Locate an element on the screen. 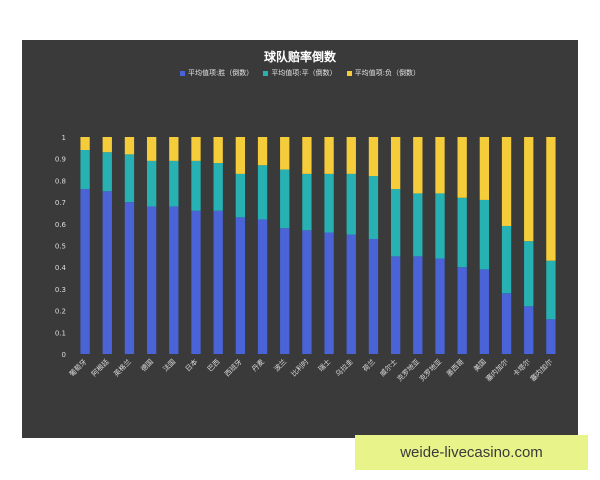 The width and height of the screenshot is (600, 480). legend-label-win: 平均值项:胜（倒数） is located at coordinates (220, 73).